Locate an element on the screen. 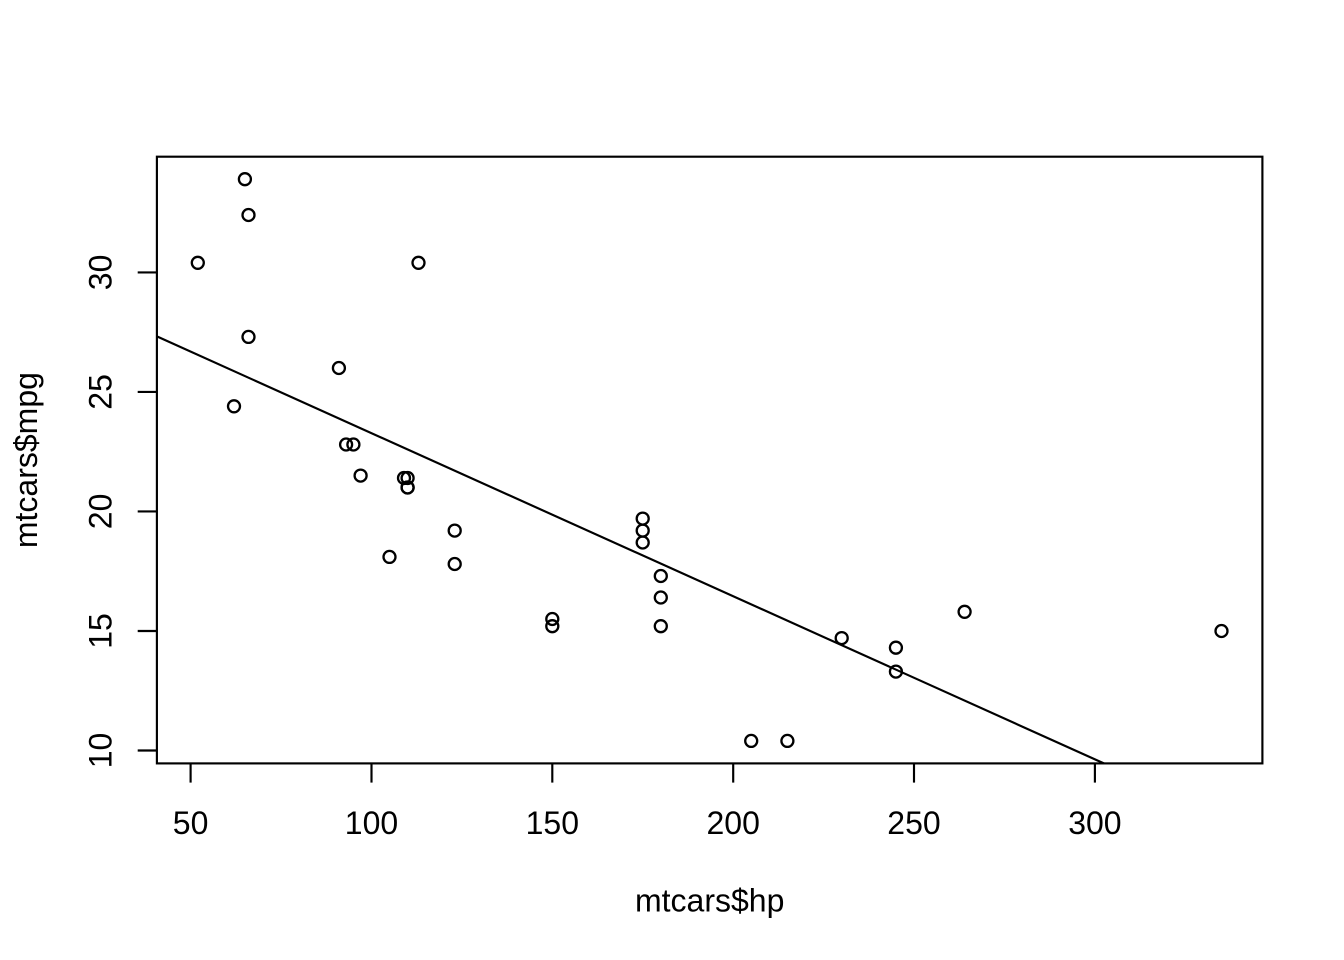  svg-text: 150 is located at coordinates (552, 823).